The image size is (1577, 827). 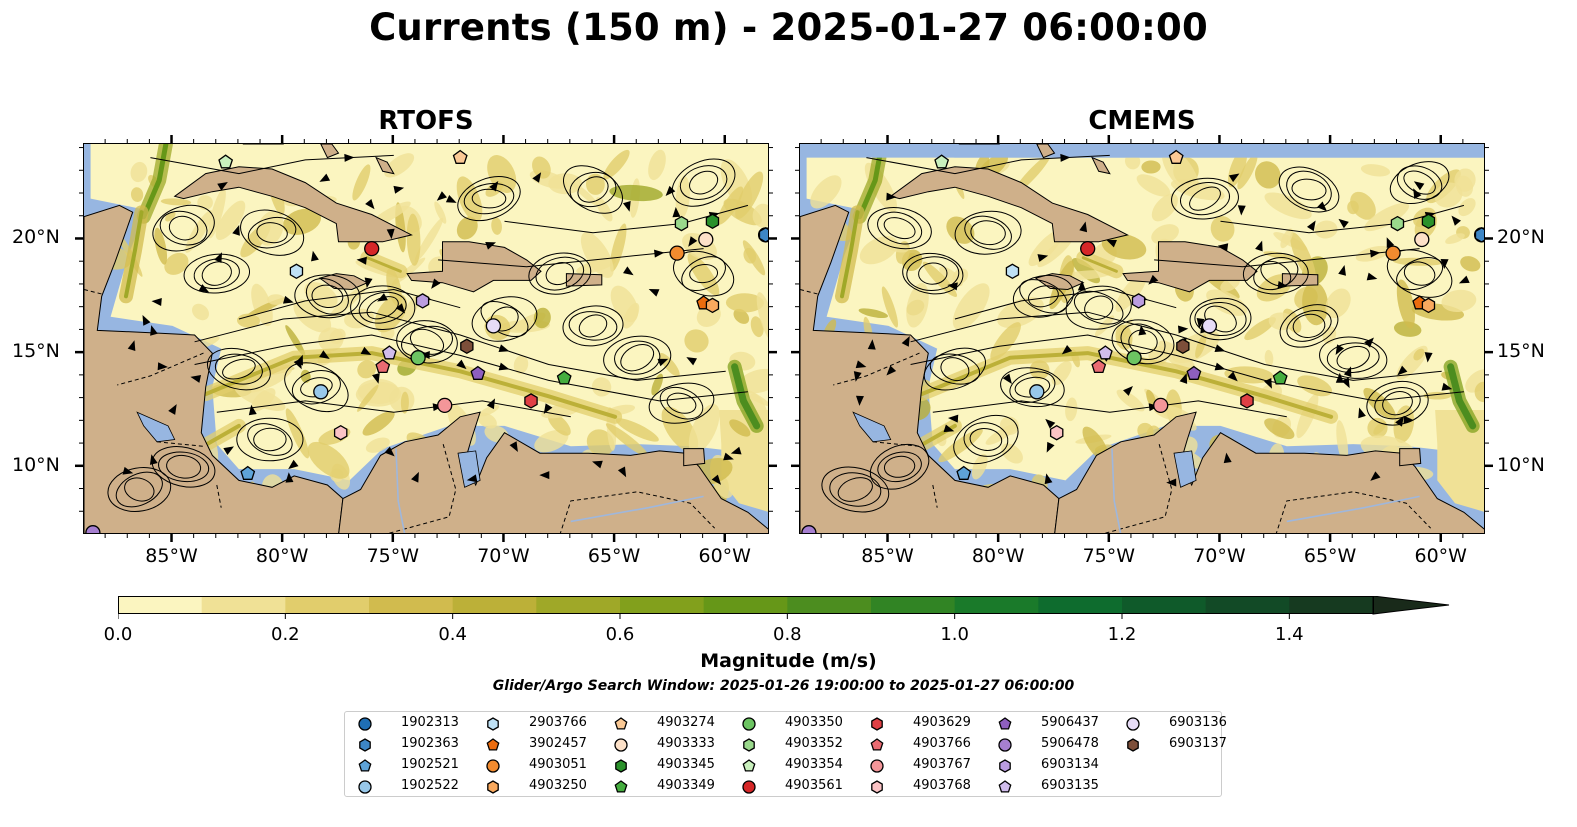 I want to click on circle-marker-icon, so click(x=1133, y=724).